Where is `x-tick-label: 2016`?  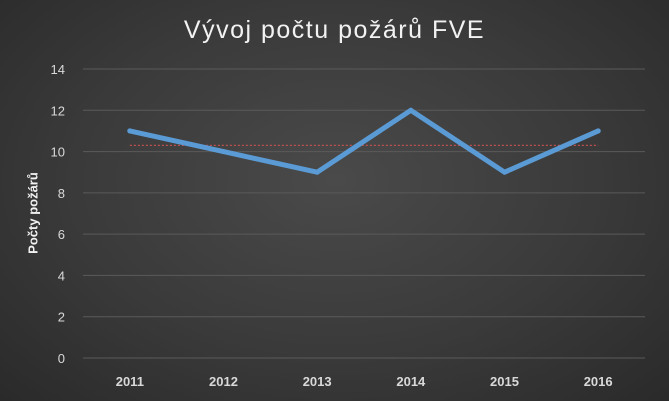 x-tick-label: 2016 is located at coordinates (598, 381).